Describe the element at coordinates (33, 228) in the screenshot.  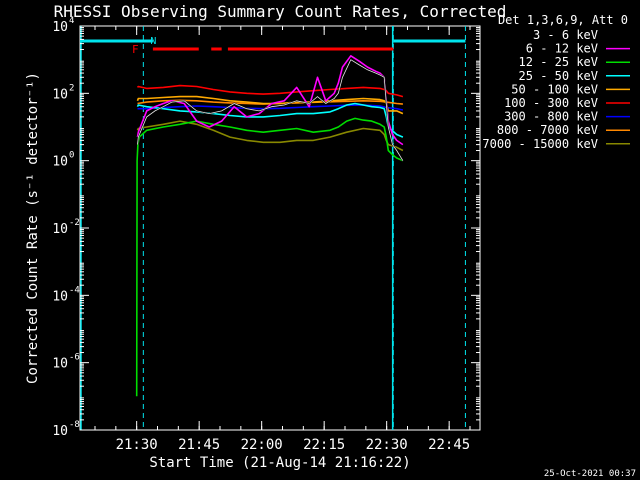
I see `y-axis-label: Corrected Count Rate (s⁻¹ detector⁻¹)` at that location.